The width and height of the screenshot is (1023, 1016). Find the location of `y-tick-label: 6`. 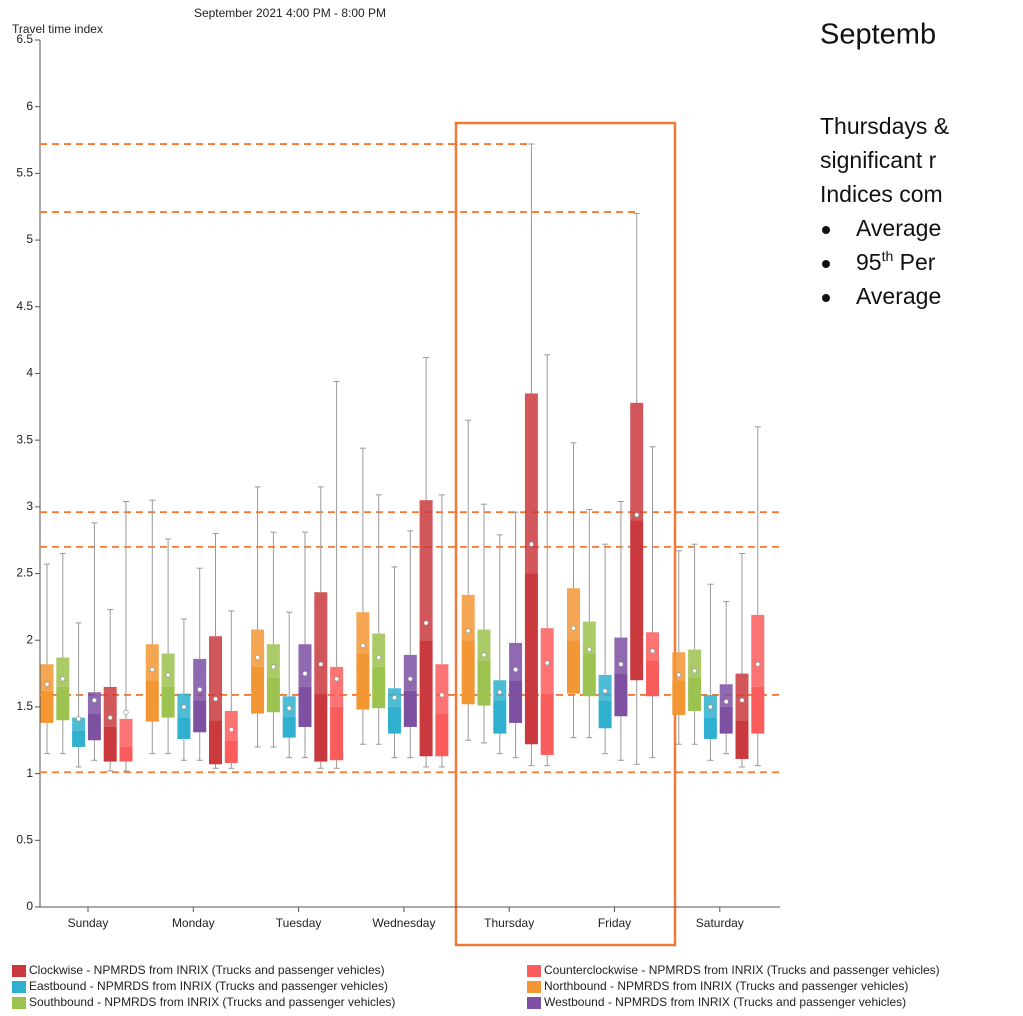

y-tick-label: 6 is located at coordinates (29, 106).